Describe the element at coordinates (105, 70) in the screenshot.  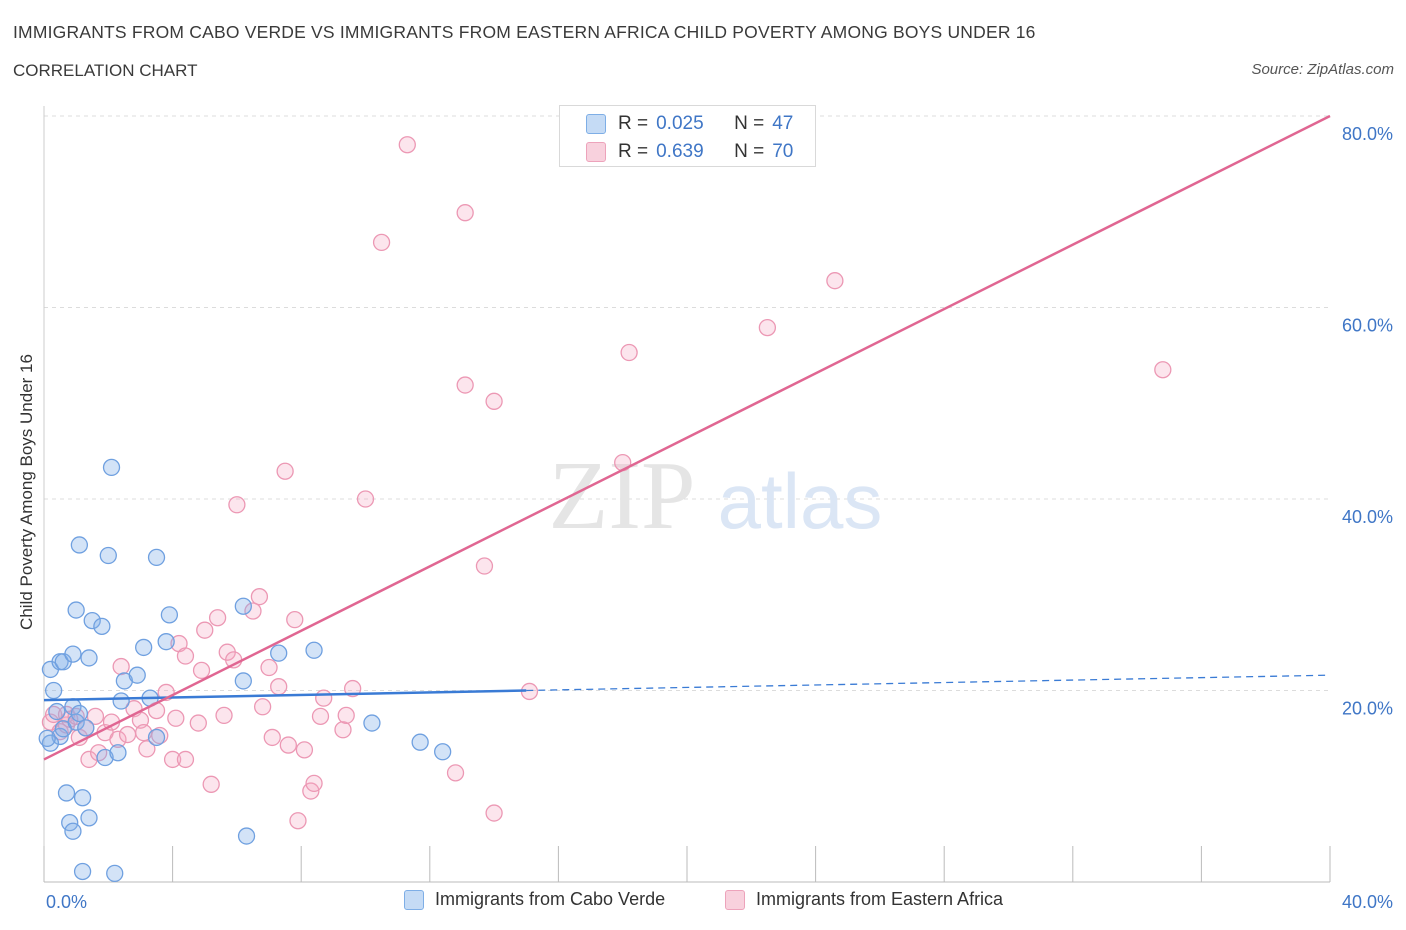
I see `chart-subtitle: CORRELATION CHART` at that location.